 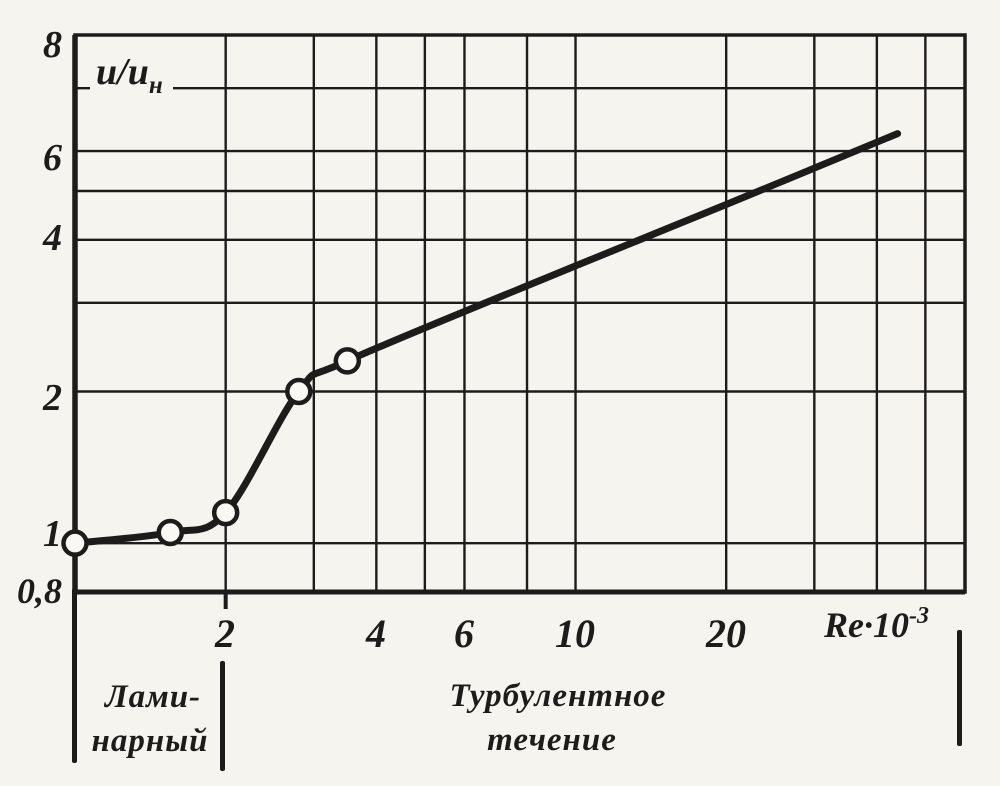 I want to click on y-axis-extension-line, so click(x=74, y=676).